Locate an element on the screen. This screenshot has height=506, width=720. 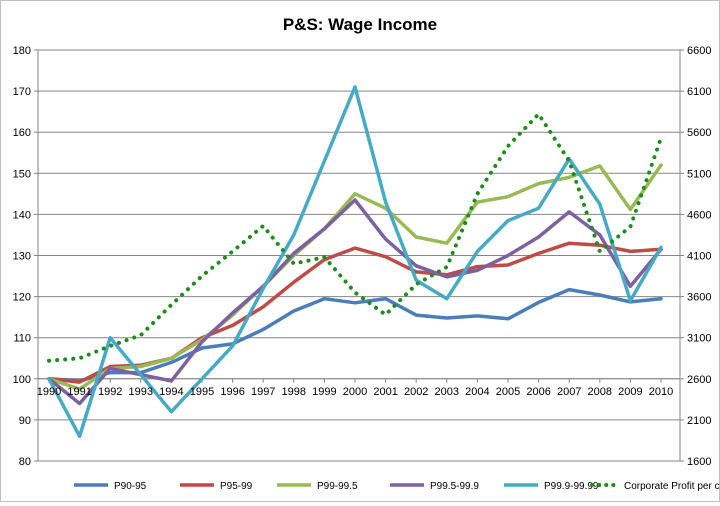
y-tick-label: 170 is located at coordinates (22, 92).